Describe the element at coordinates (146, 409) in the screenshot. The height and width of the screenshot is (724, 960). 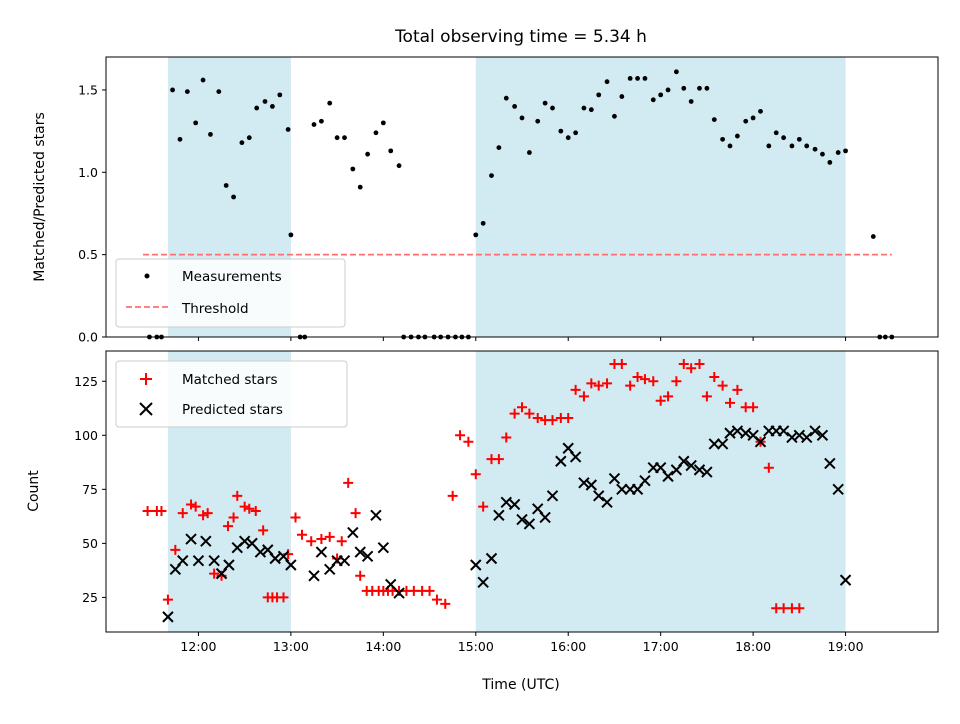
I see `predicted-stars-legend-marker` at that location.